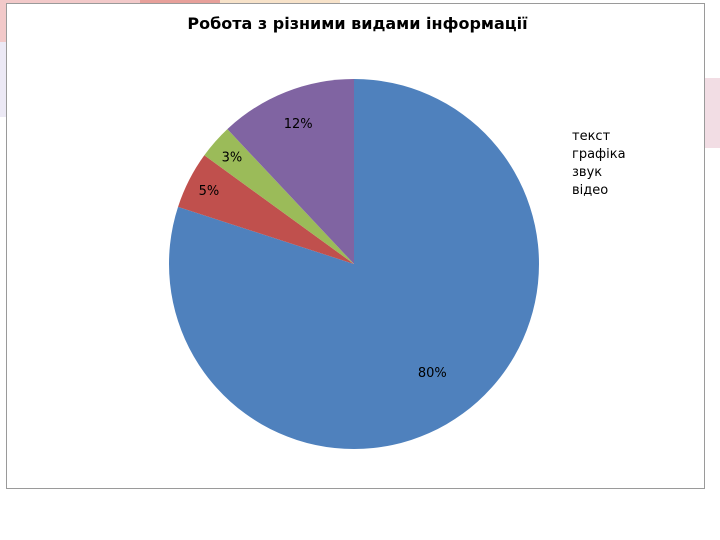 Image resolution: width=720 pixels, height=540 pixels. Describe the element at coordinates (298, 124) in the screenshot. I see `data-label-відео: 12%` at that location.